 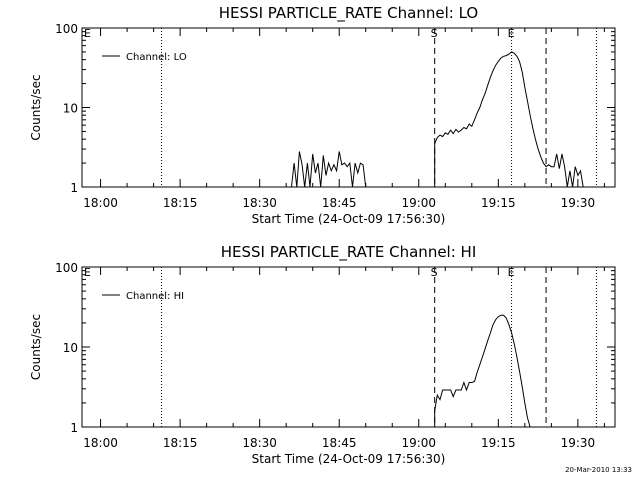 I want to click on legend-label: Channel: LO, so click(x=156, y=57).